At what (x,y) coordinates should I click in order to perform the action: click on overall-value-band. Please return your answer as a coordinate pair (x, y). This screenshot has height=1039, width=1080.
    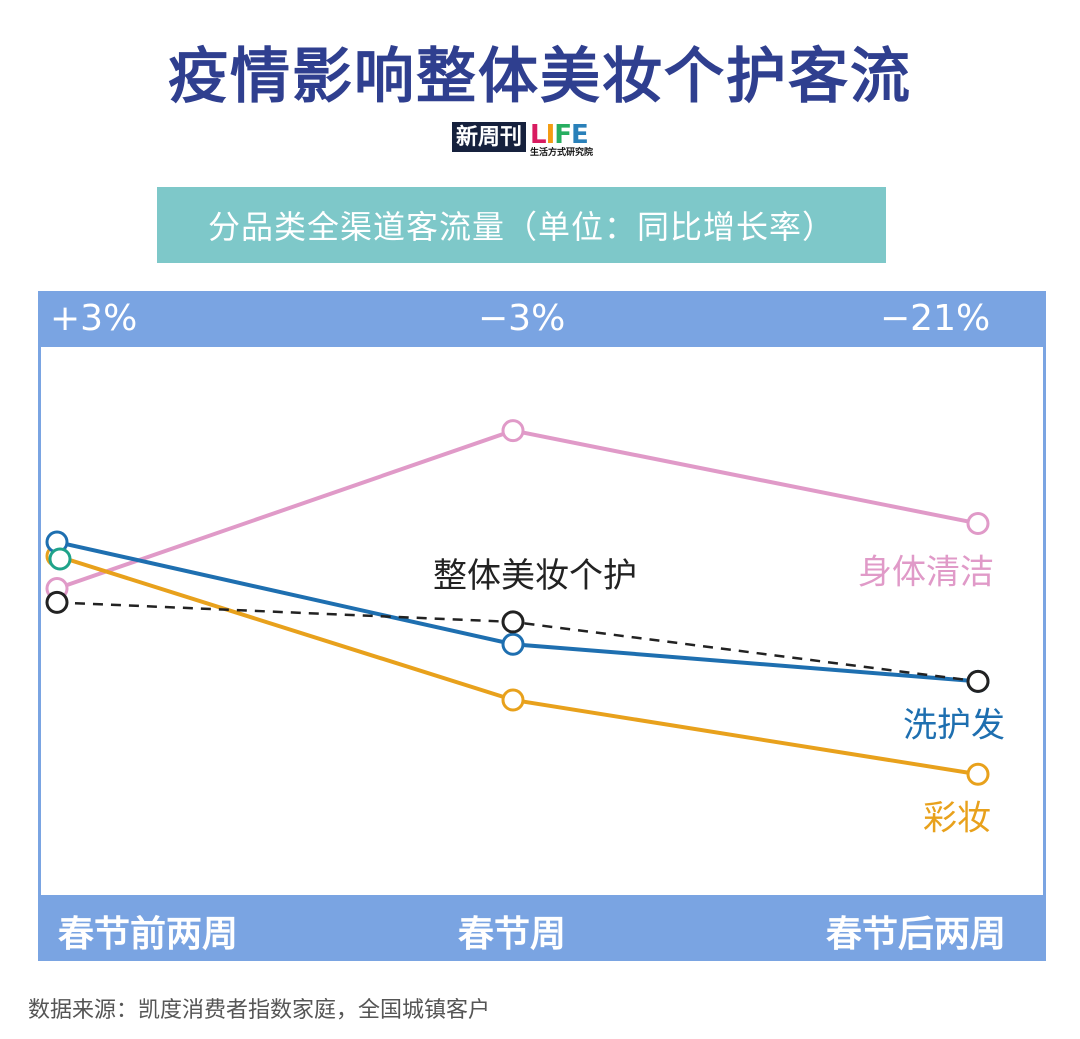
    Looking at the image, I should click on (542, 319).